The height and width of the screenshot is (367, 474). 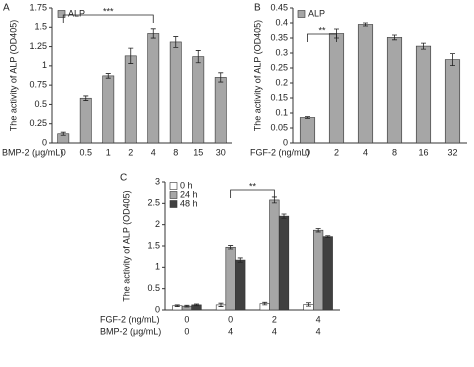 What do you see at coordinates (130, 319) in the screenshot?
I see `x-row-label: FGF-2 (ng/mL)` at bounding box center [130, 319].